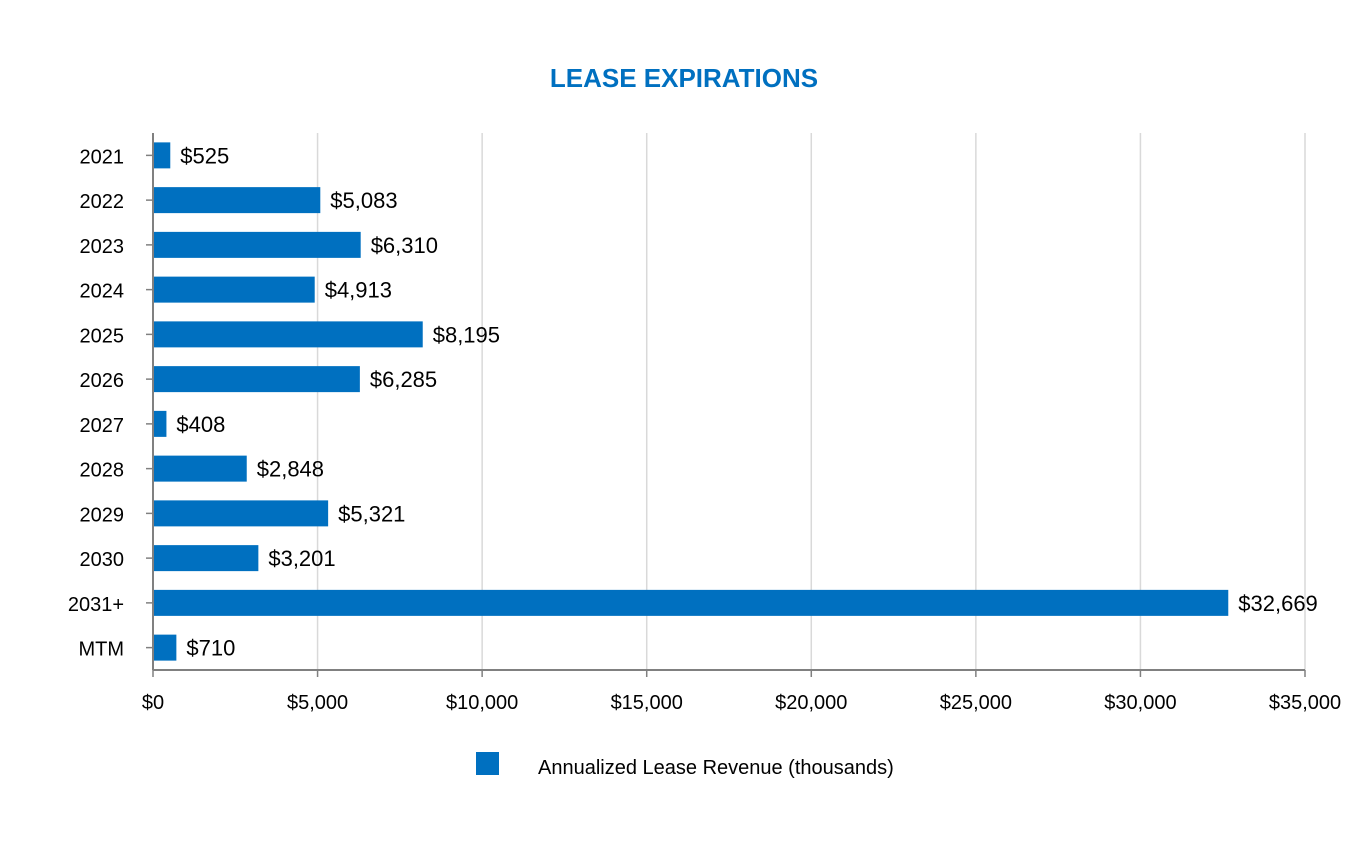  What do you see at coordinates (487, 763) in the screenshot?
I see `legend-swatch` at bounding box center [487, 763].